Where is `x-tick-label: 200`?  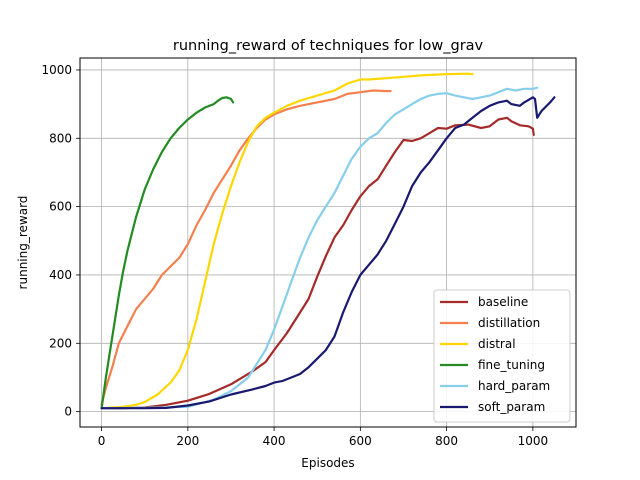 x-tick-label: 200 is located at coordinates (187, 441).